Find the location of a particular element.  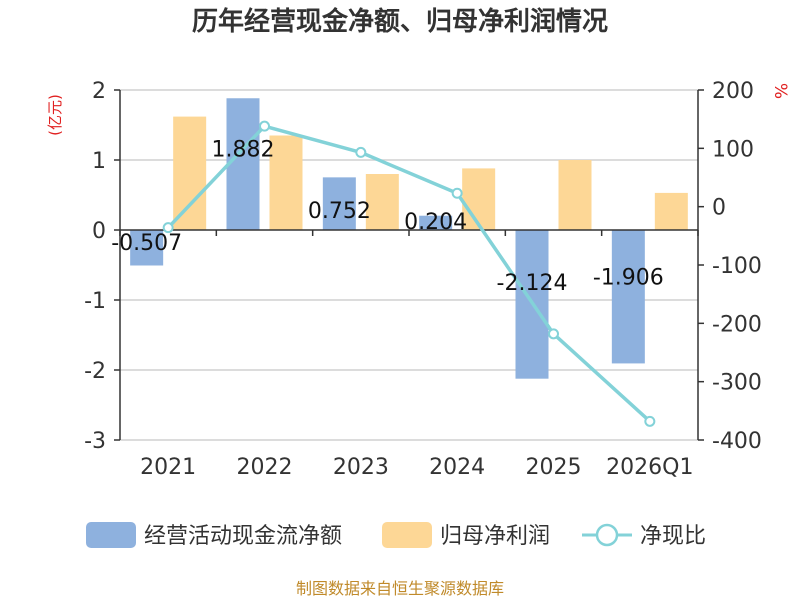

cash-flow-value-label: -2.124 is located at coordinates (532, 283).